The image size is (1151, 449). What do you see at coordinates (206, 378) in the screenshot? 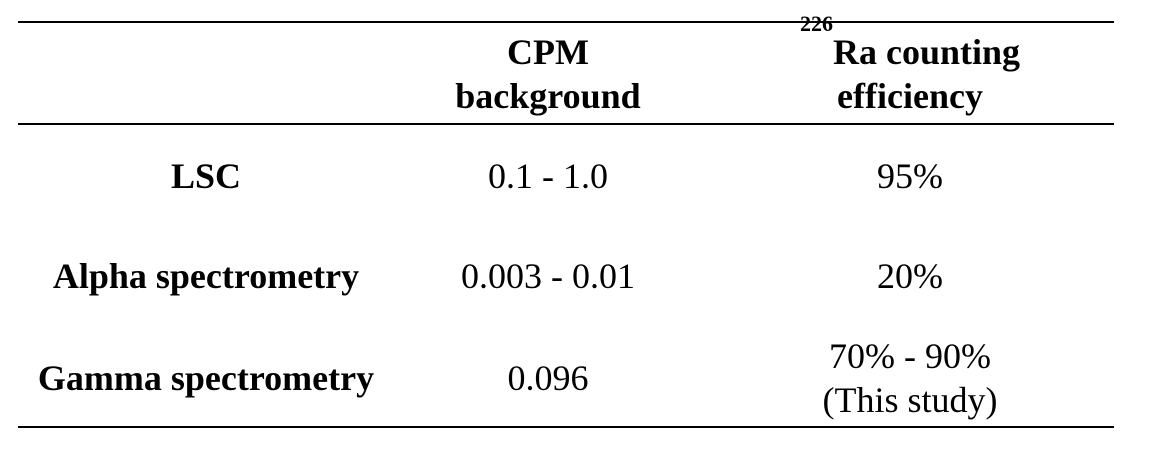
I see `row-label-gamma: Gamma spectrometry` at bounding box center [206, 378].